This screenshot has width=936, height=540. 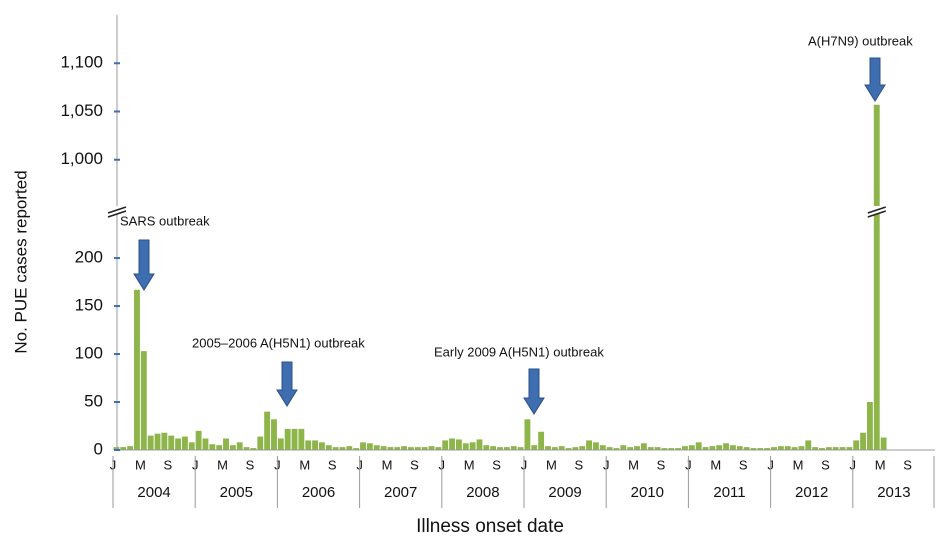 I want to click on group-label: 2004, so click(x=153, y=492).